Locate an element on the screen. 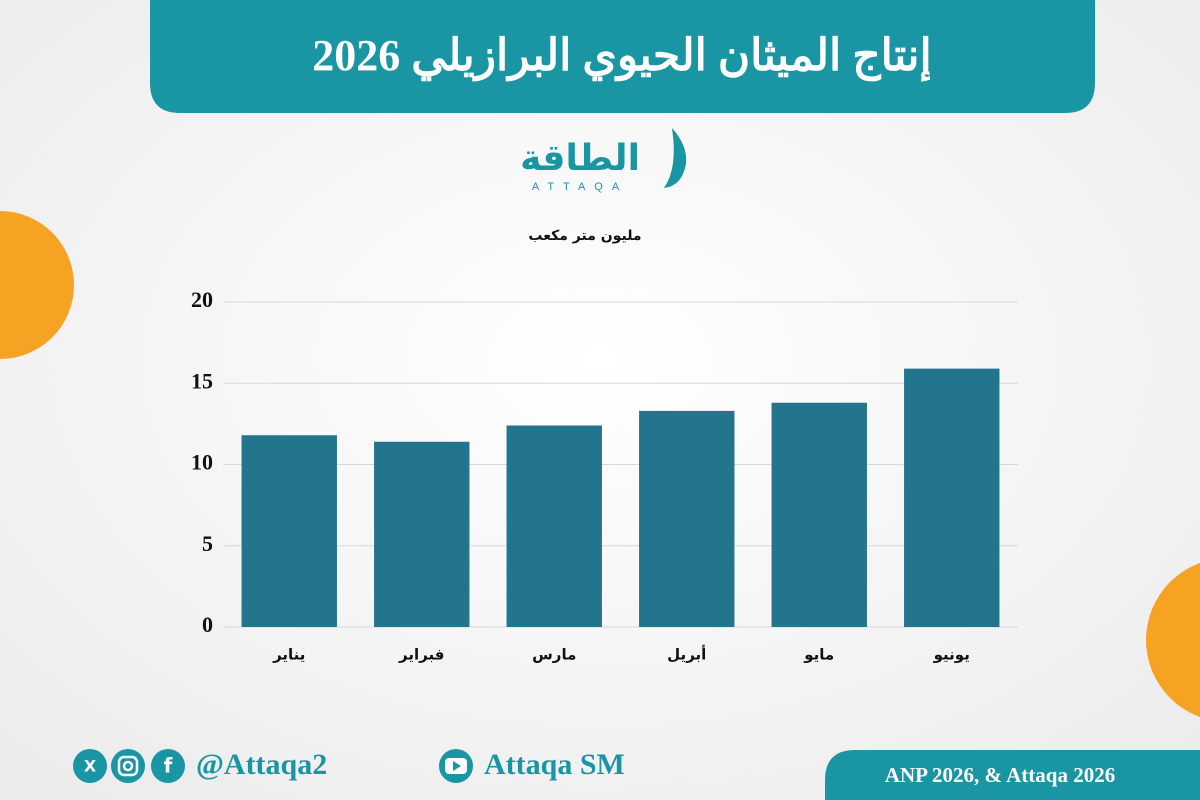  source: ANP 2026, & Attaqa 2026 is located at coordinates (1000, 775).